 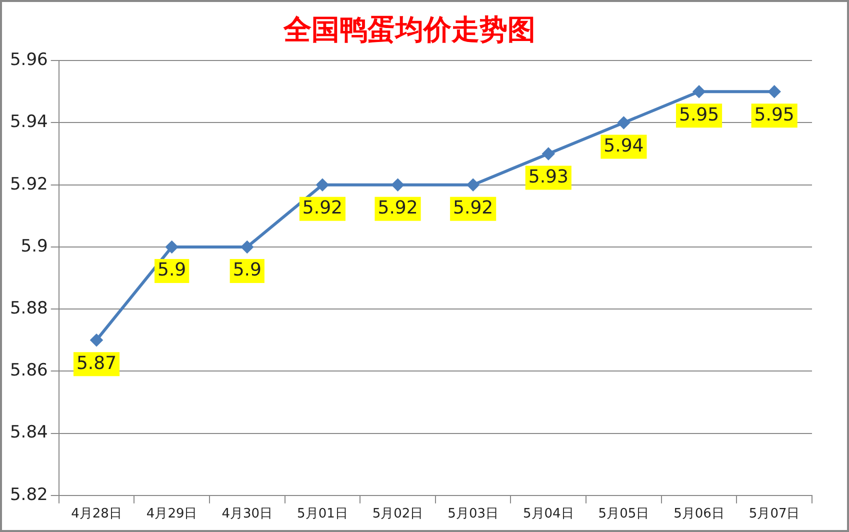 What do you see at coordinates (29, 494) in the screenshot?
I see `y-tick-label: 5.82` at bounding box center [29, 494].